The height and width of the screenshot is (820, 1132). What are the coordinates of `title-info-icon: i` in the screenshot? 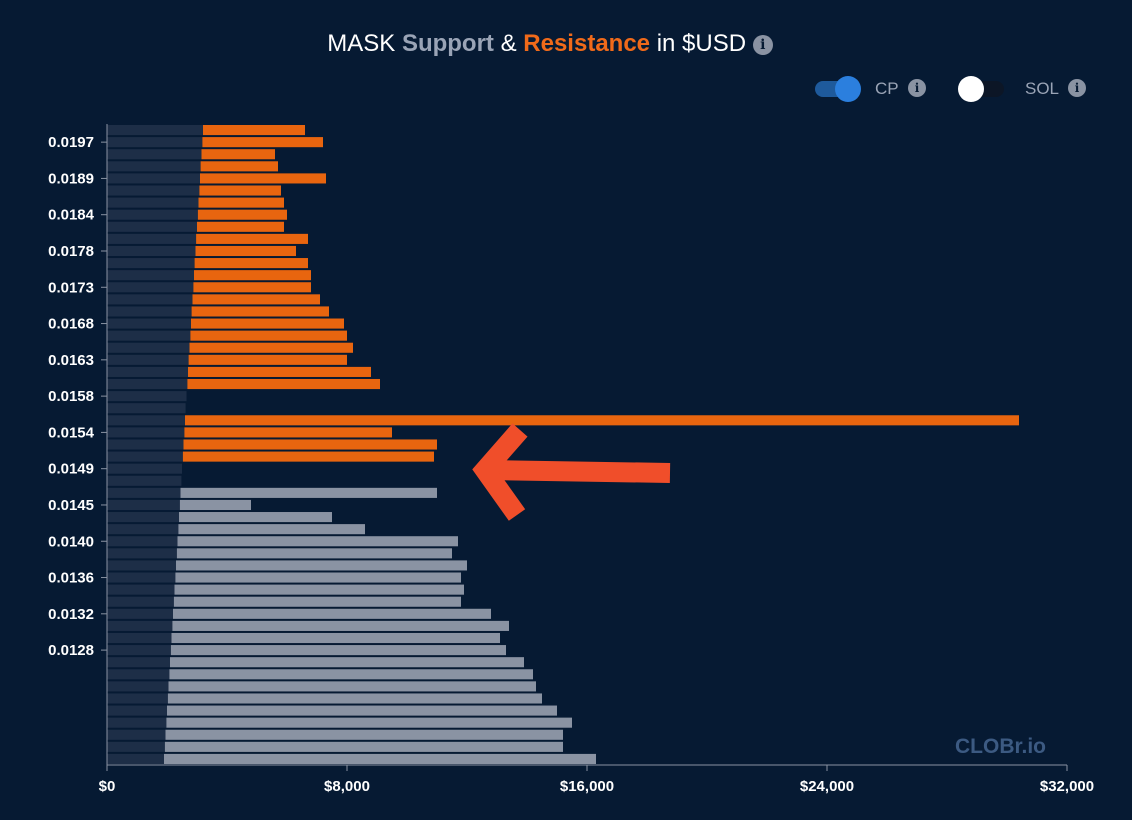 It's located at (762, 44).